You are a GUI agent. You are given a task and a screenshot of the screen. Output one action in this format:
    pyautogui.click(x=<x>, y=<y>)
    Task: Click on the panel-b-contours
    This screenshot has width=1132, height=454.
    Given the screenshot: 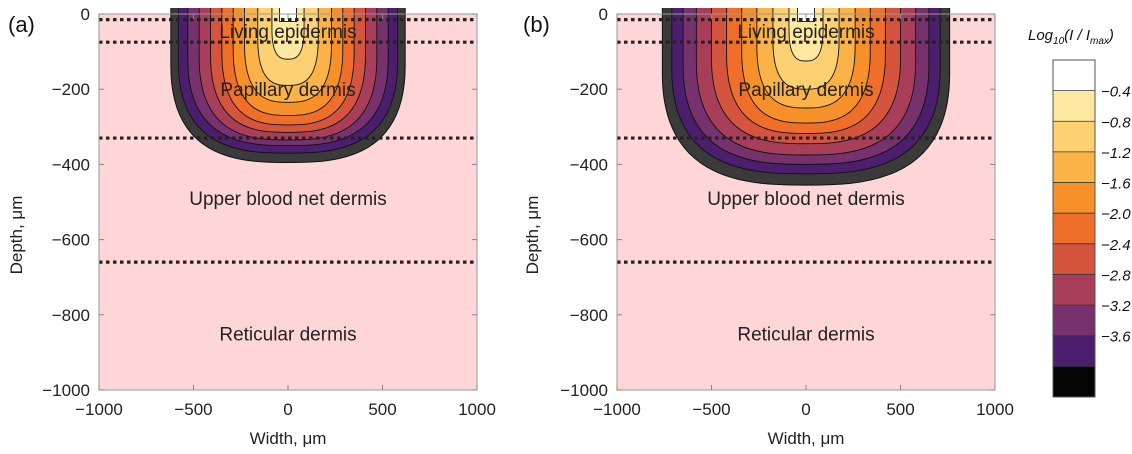 What is the action you would take?
    pyautogui.click(x=806, y=97)
    